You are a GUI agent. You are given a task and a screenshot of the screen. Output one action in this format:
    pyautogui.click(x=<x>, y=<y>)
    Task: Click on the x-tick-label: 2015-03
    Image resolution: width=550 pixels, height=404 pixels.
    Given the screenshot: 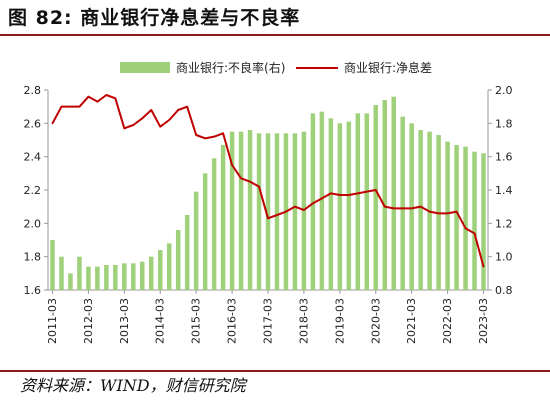 What is the action you would take?
    pyautogui.click(x=196, y=321)
    